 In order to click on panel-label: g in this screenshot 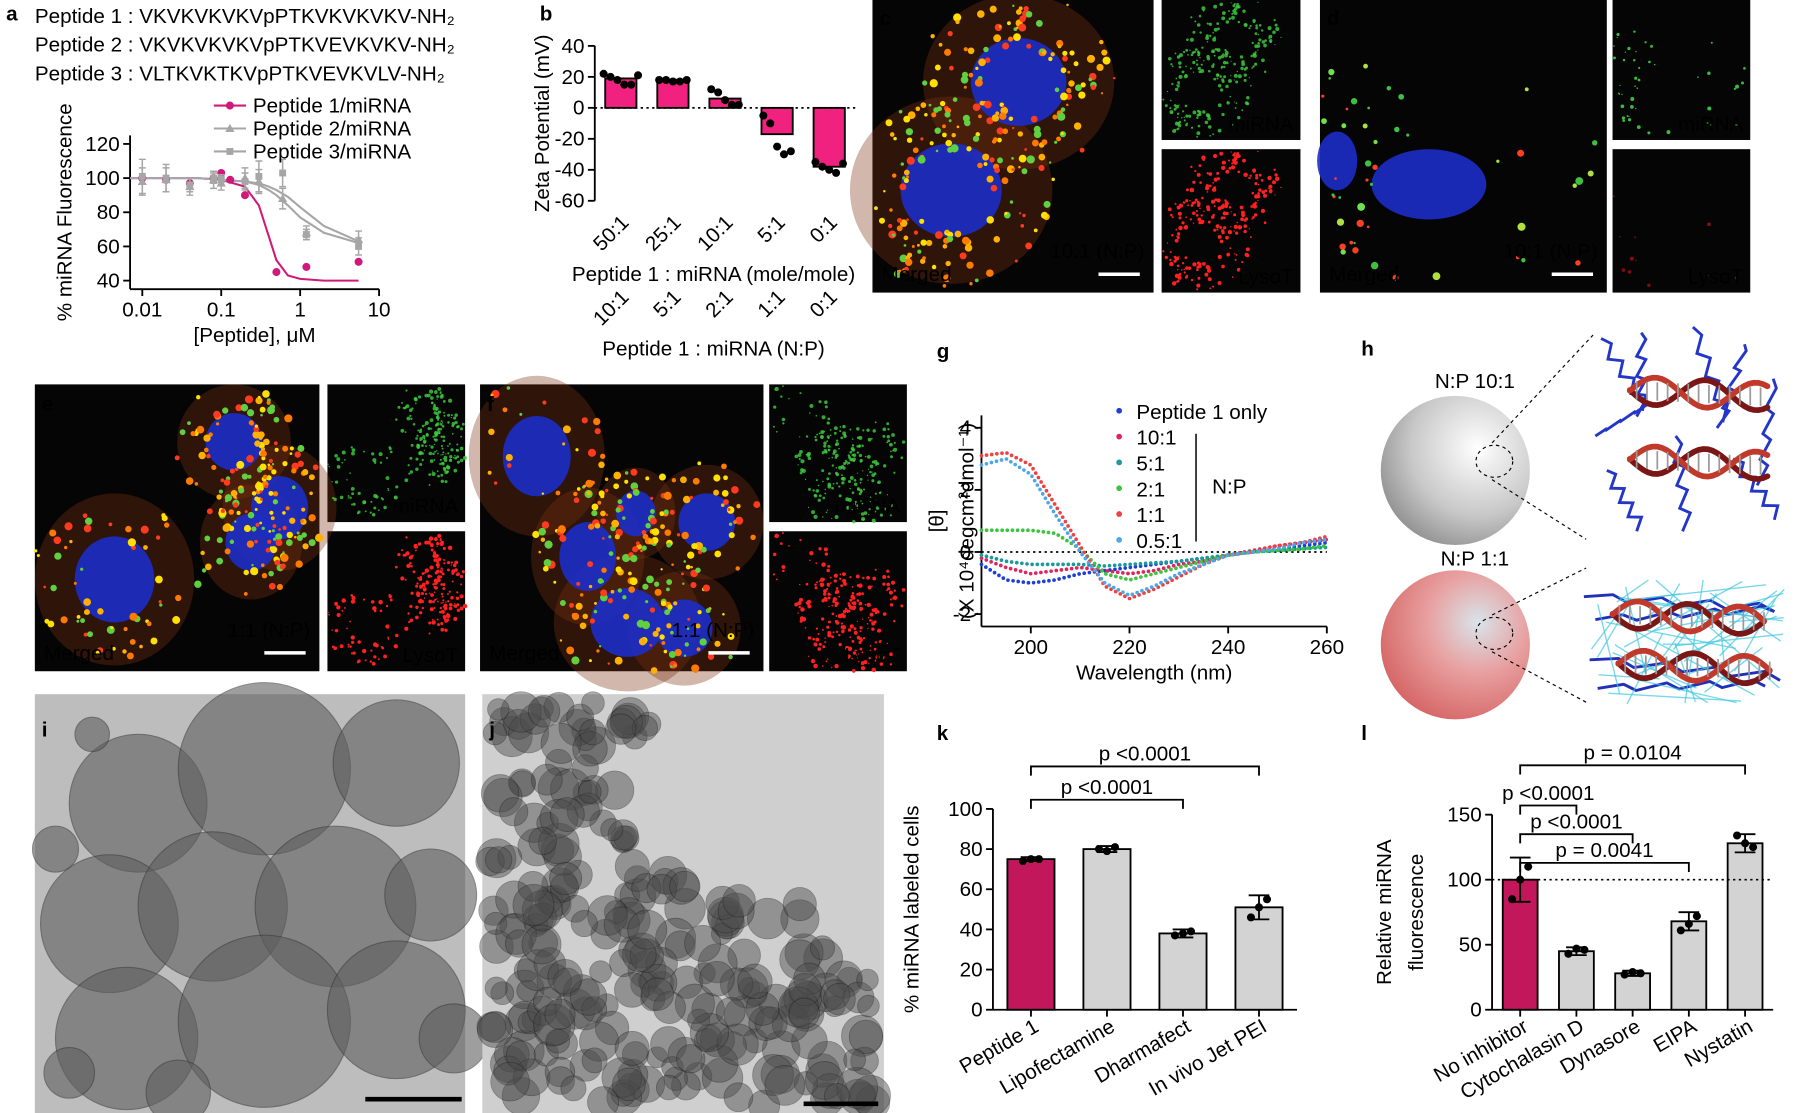, I will do `click(943, 351)`.